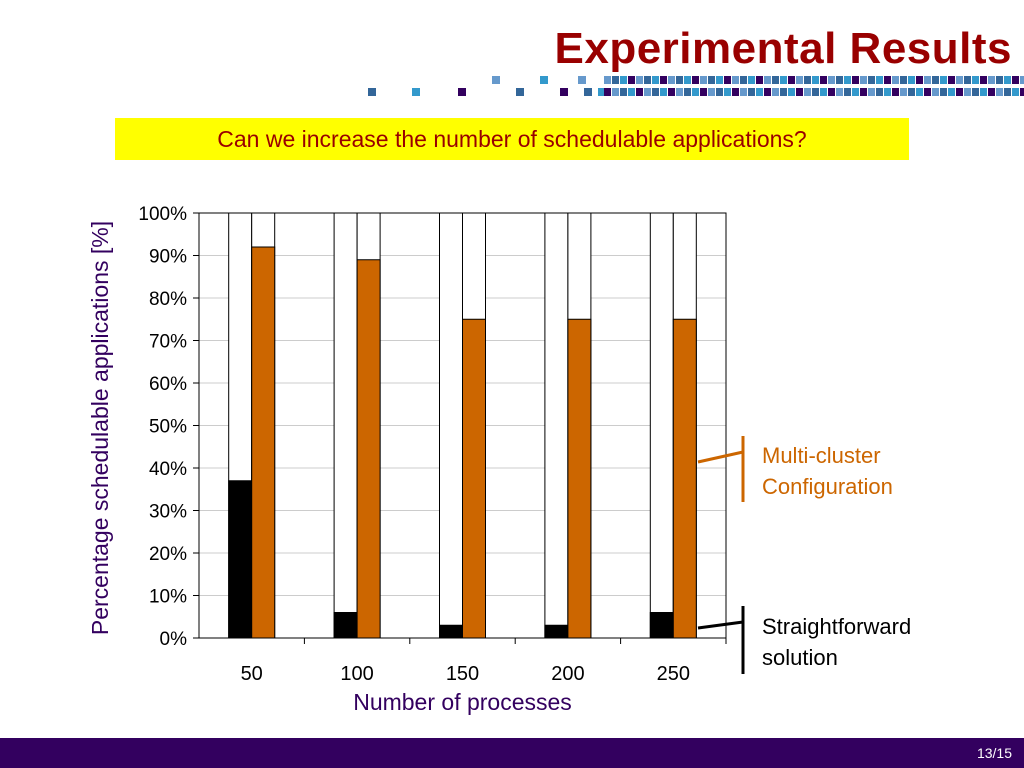  Describe the element at coordinates (345, 425) in the screenshot. I see `bar-background` at that location.